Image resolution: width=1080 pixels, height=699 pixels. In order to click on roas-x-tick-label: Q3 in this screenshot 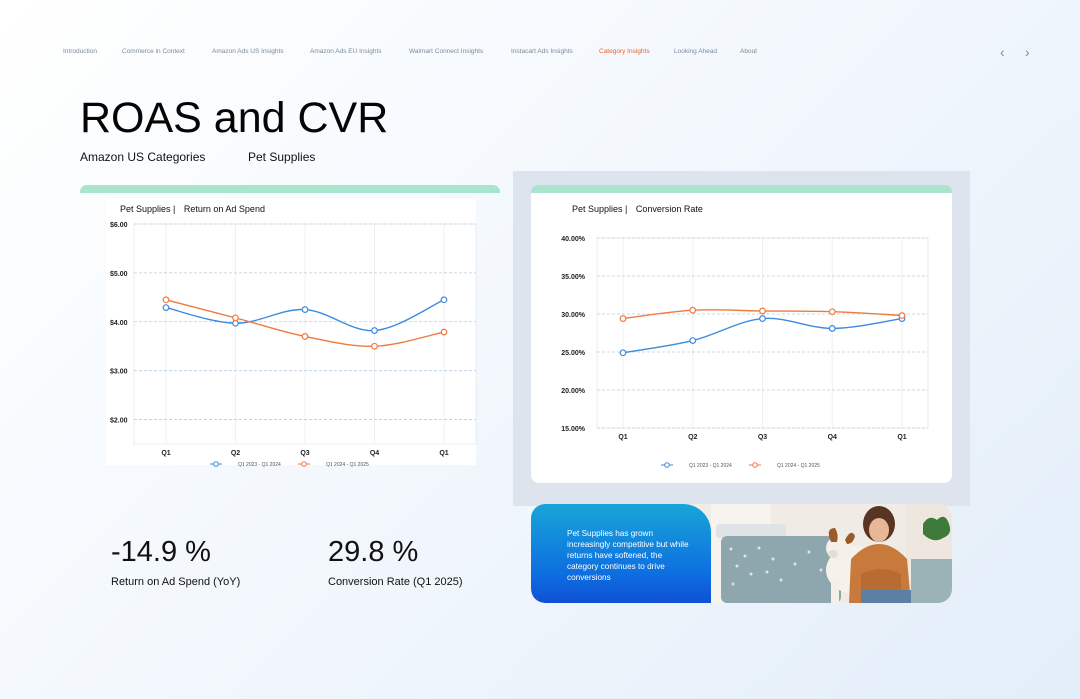, I will do `click(304, 453)`.